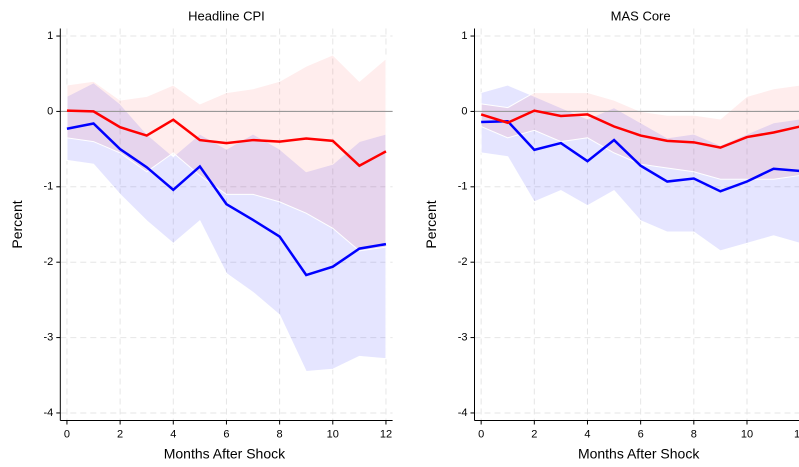 Image resolution: width=799 pixels, height=467 pixels. I want to click on chart-title: MAS Core, so click(641, 15).